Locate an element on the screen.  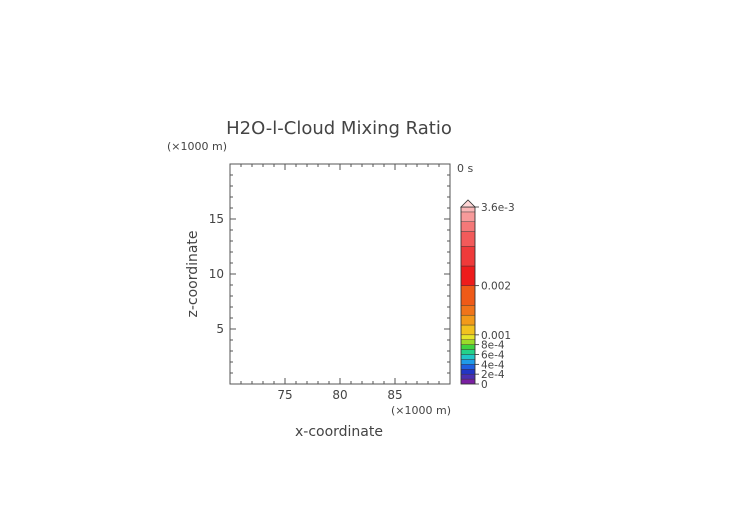
x-axis-label: x-coordinate is located at coordinates (339, 432).